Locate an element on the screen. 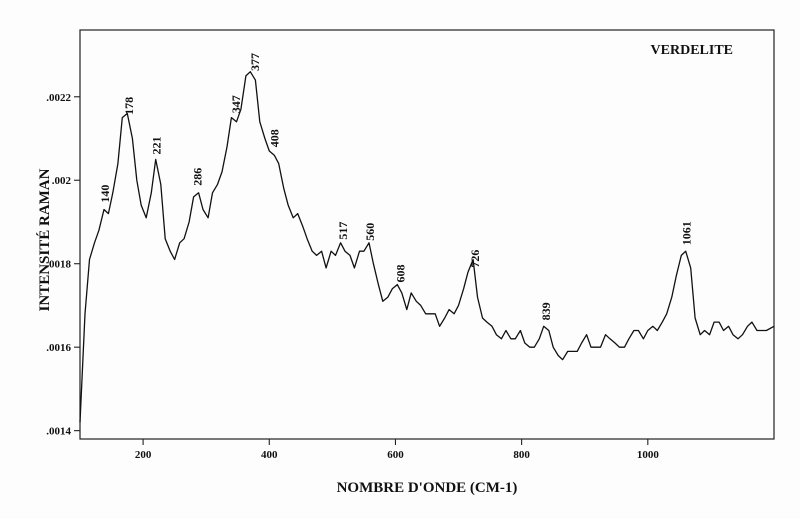  peak-label: 221 is located at coordinates (156, 145).